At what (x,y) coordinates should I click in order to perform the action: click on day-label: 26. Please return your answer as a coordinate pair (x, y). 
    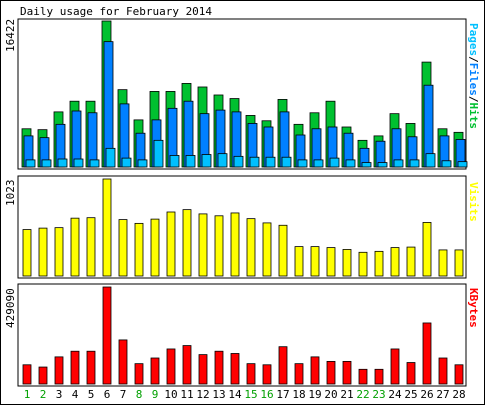
    Looking at the image, I should click on (426, 394).